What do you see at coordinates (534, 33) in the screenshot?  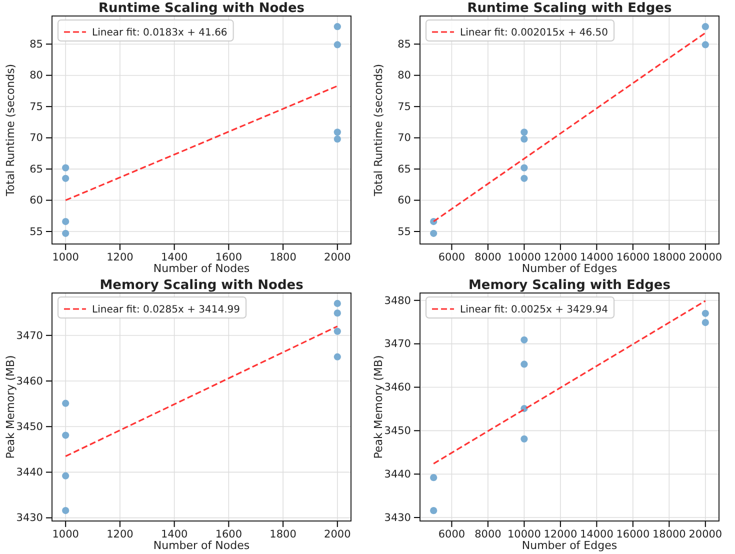 I see `legend-label: Linear fit: 0.002015x + 46.50` at bounding box center [534, 33].